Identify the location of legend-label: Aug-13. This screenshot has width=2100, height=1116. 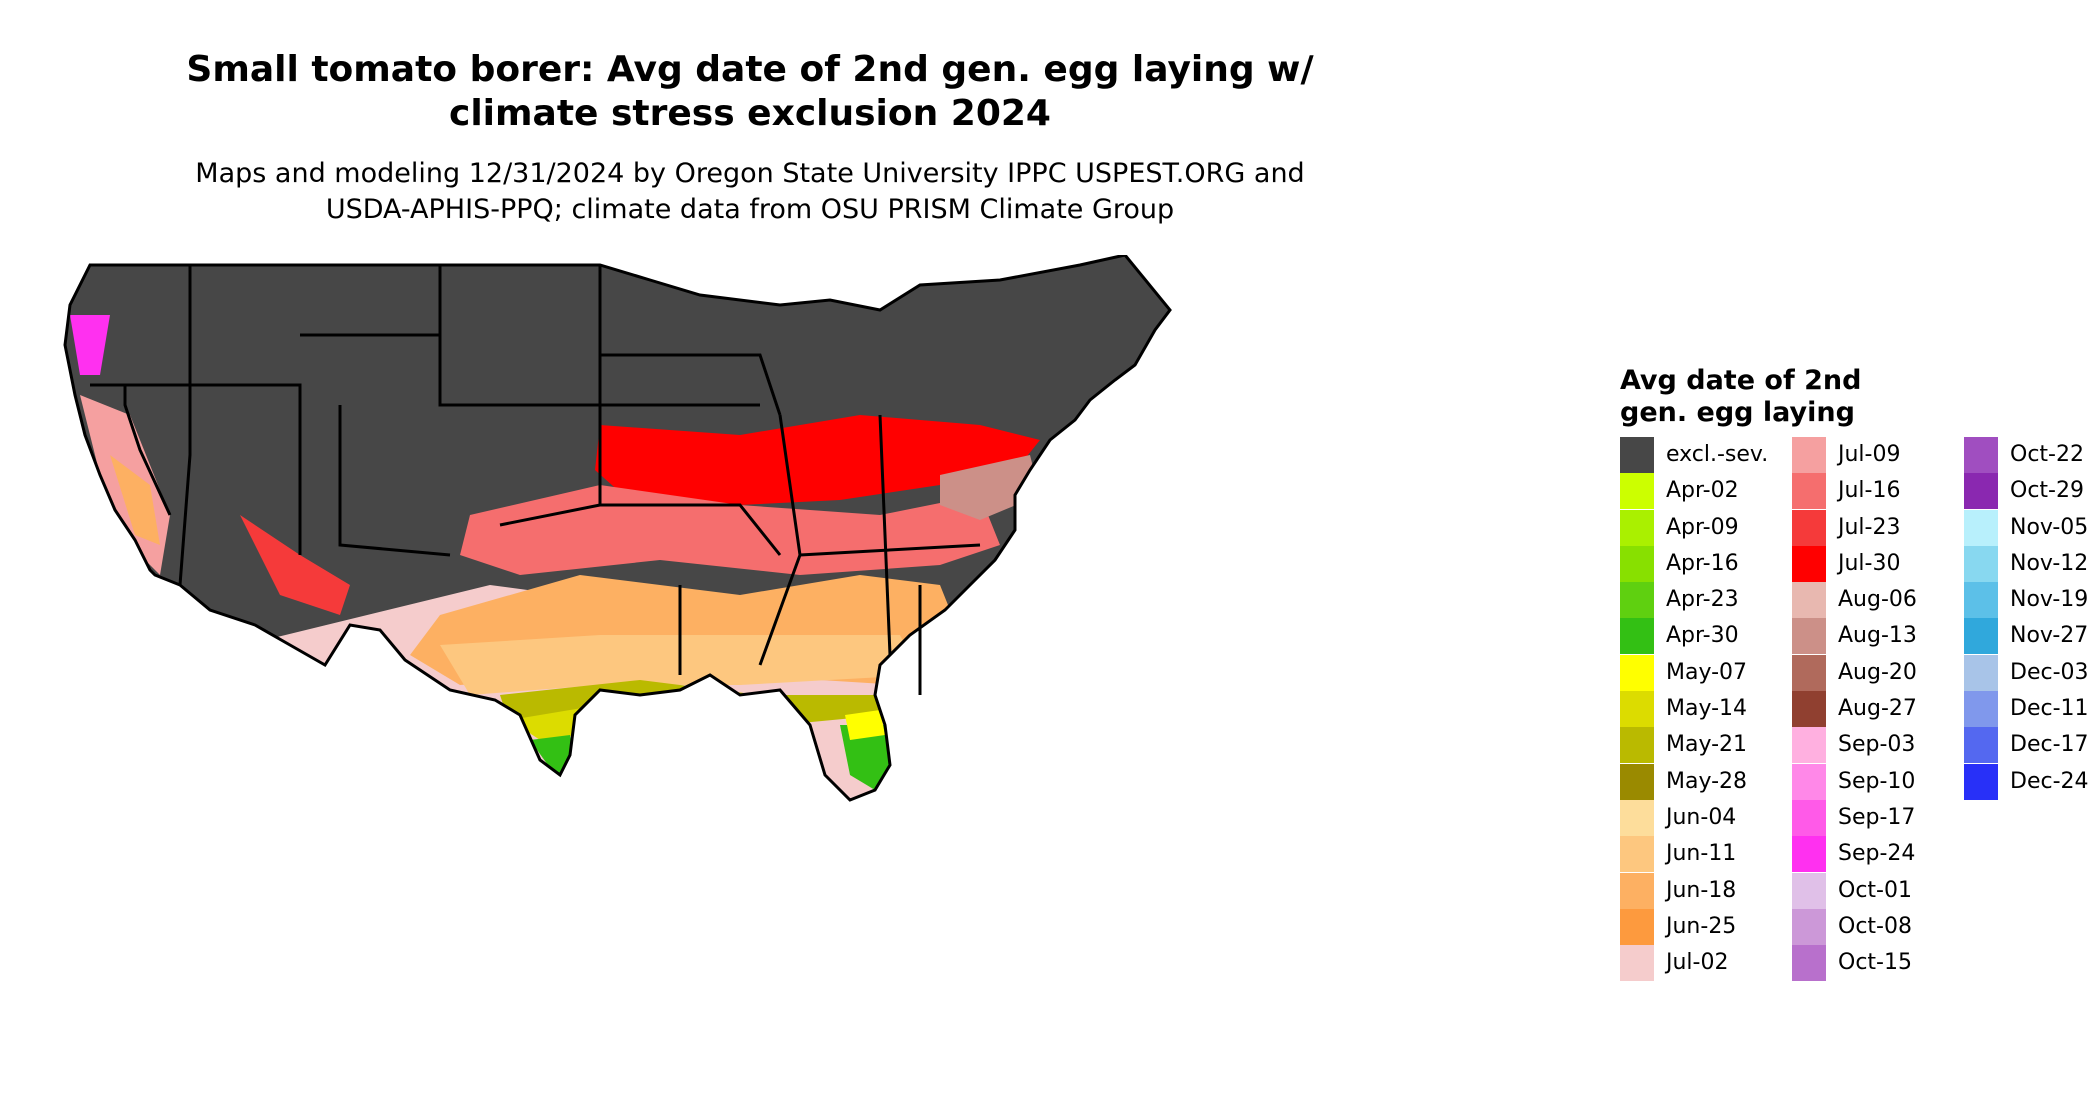
(1877, 636).